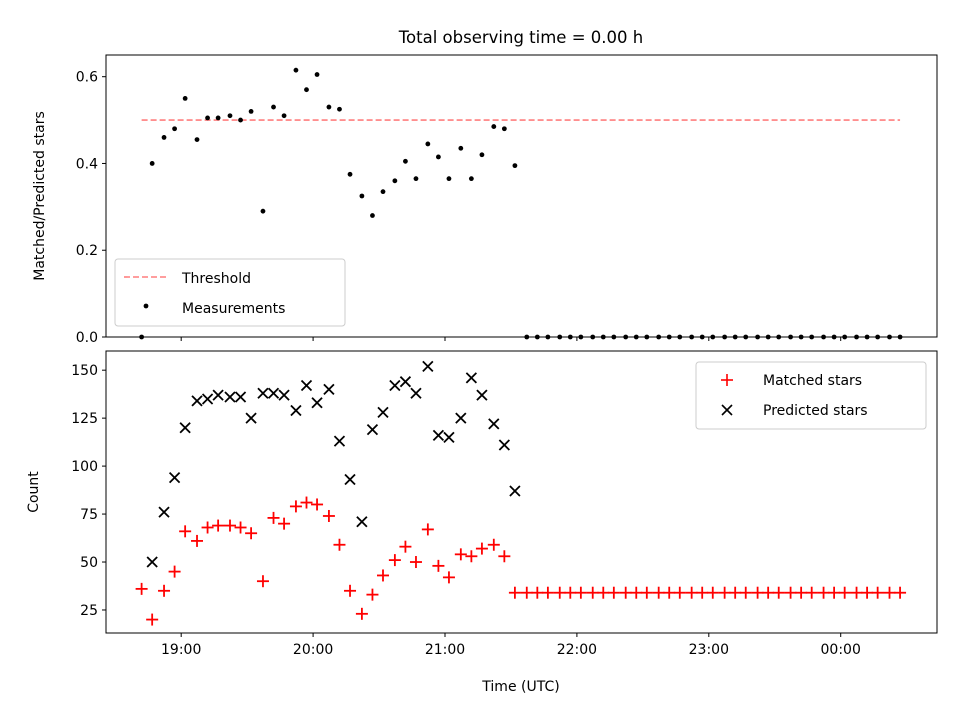 The width and height of the screenshot is (960, 724). I want to click on bottom-y-tick-label: 75, so click(89, 515).